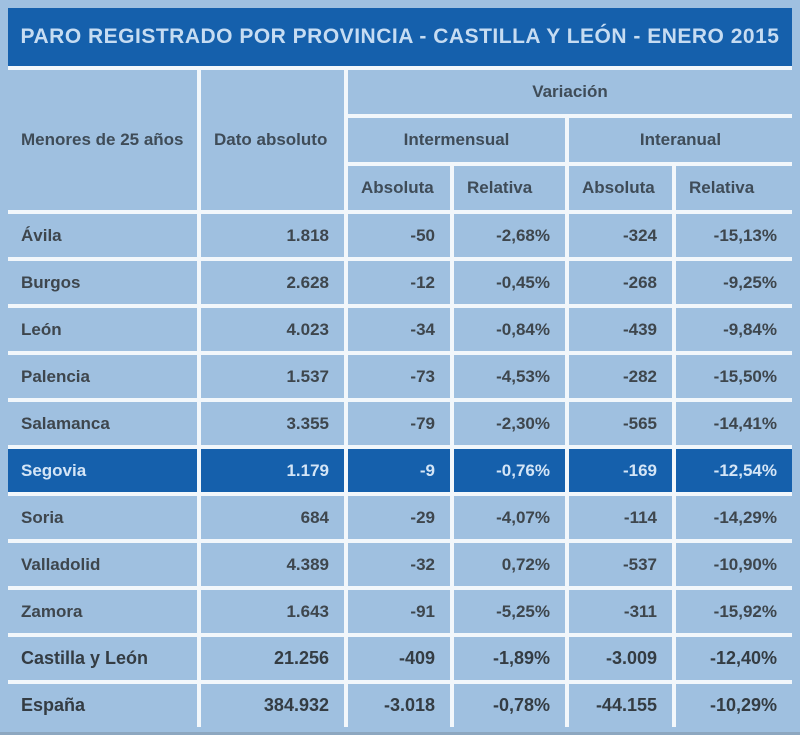 Image resolution: width=800 pixels, height=735 pixels. What do you see at coordinates (734, 470) in the screenshot?
I see `data-cell: -12,54%` at bounding box center [734, 470].